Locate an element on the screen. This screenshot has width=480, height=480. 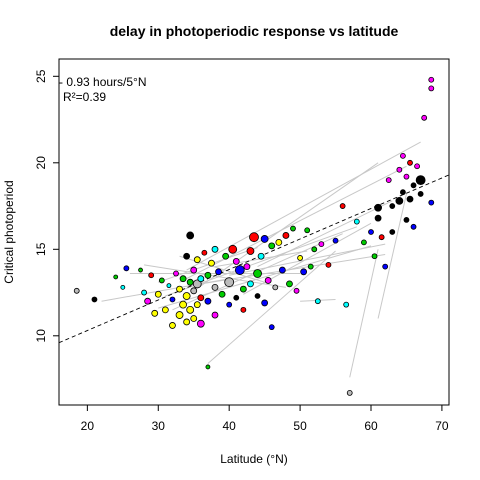
x-tick-label-60: 60 is located at coordinates (371, 426).